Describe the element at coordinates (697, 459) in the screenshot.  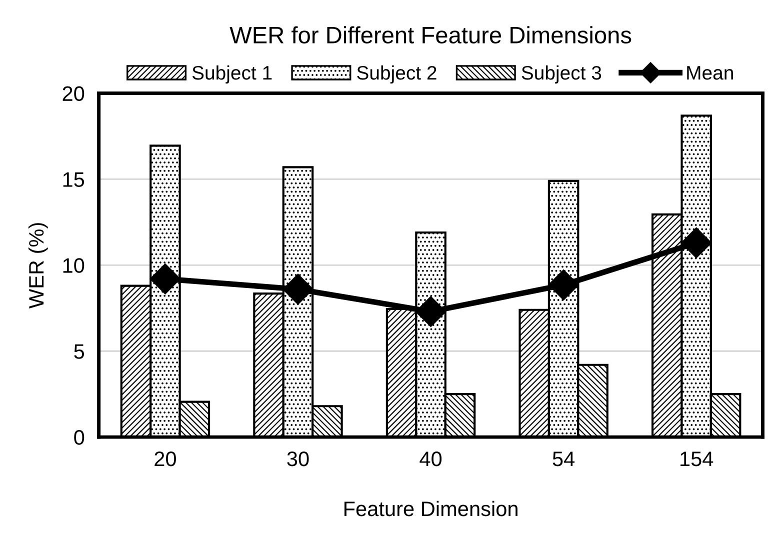
I see `x-tick-label: 154` at that location.